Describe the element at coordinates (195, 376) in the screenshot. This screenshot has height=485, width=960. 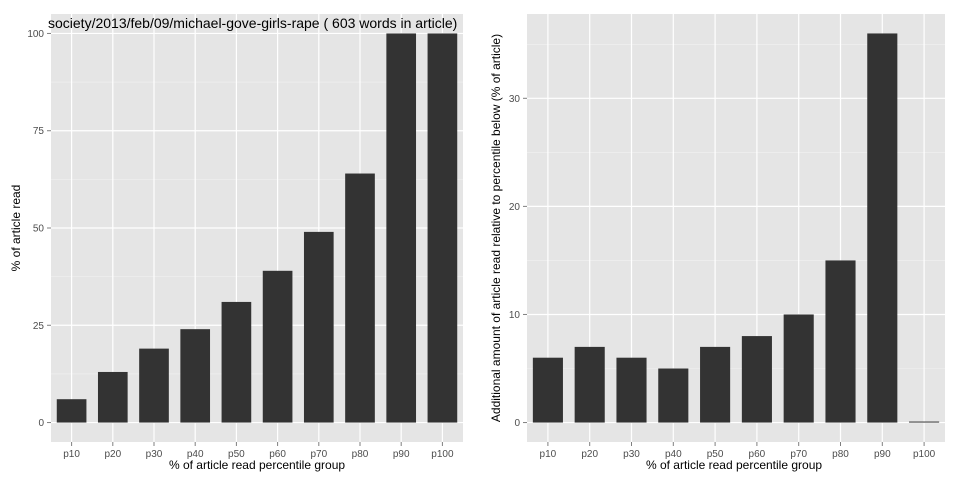
I see `panel-1-bar-p40` at that location.